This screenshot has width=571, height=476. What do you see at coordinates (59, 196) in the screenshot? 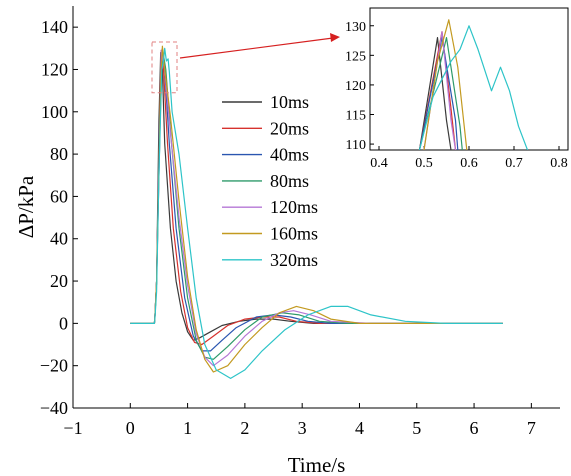
I see `y-tick-label: 60` at bounding box center [59, 196].